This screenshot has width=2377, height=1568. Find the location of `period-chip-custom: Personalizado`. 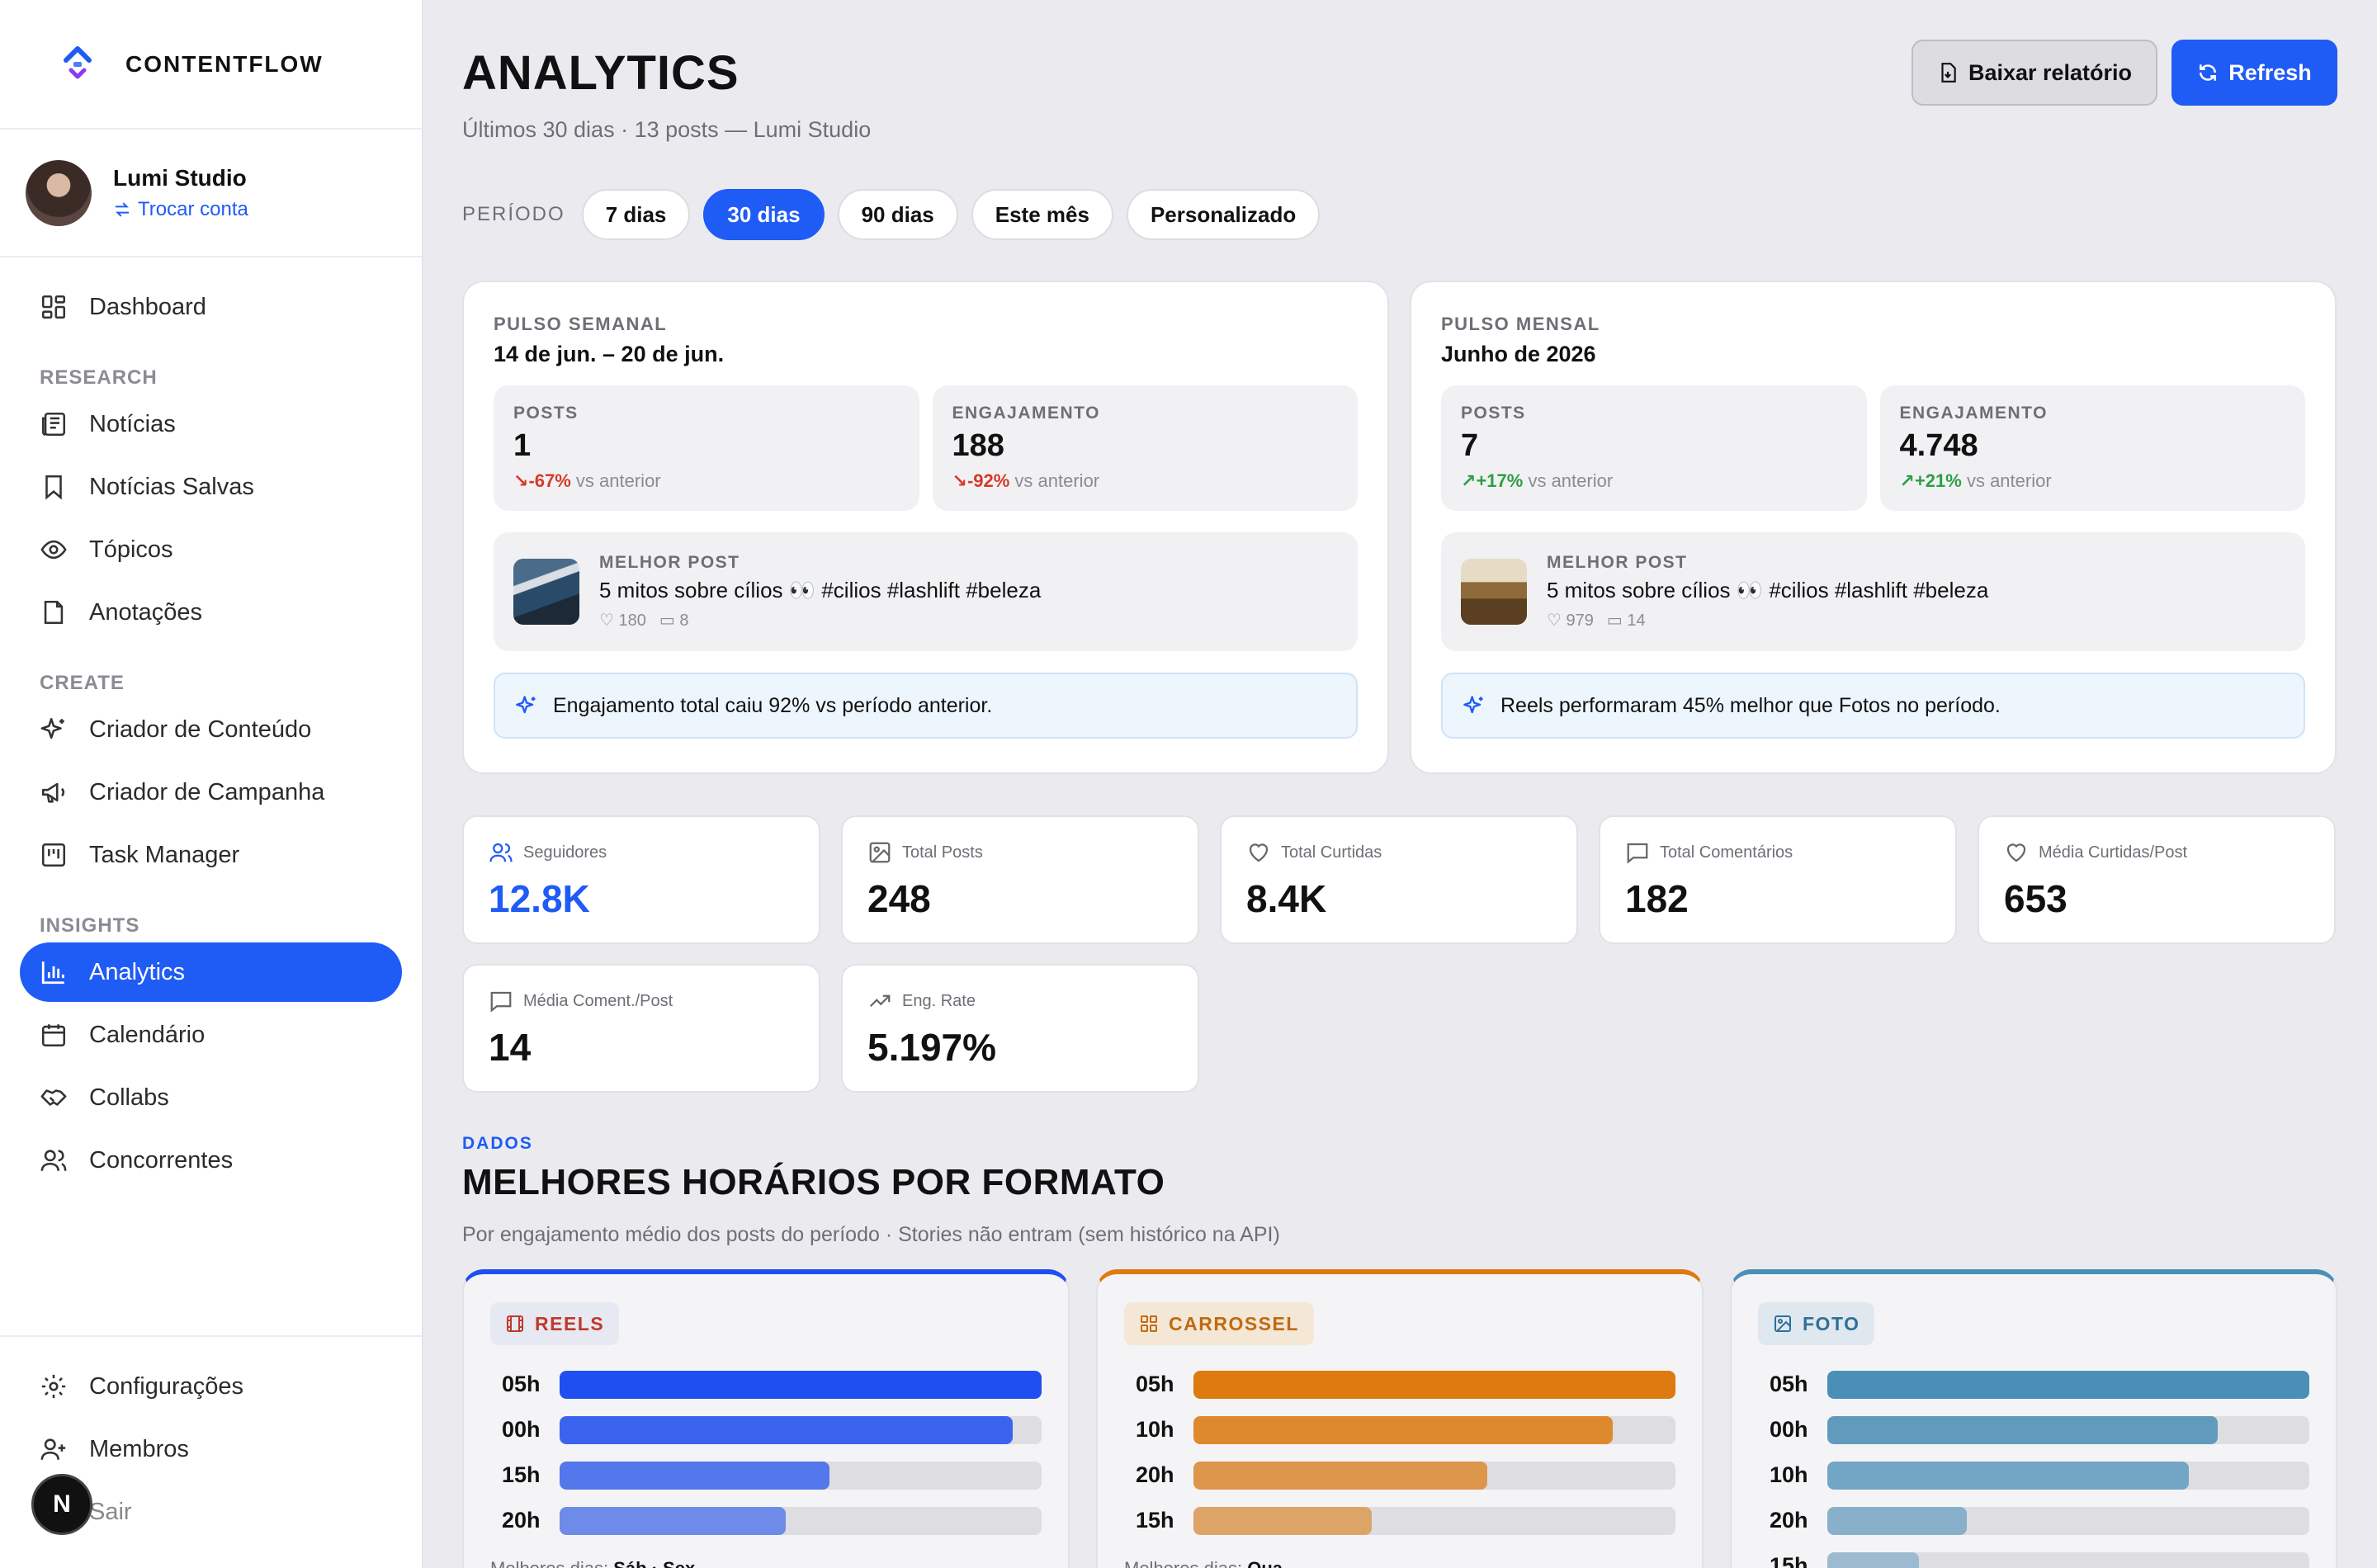

period-chip-custom: Personalizado is located at coordinates (1223, 214).